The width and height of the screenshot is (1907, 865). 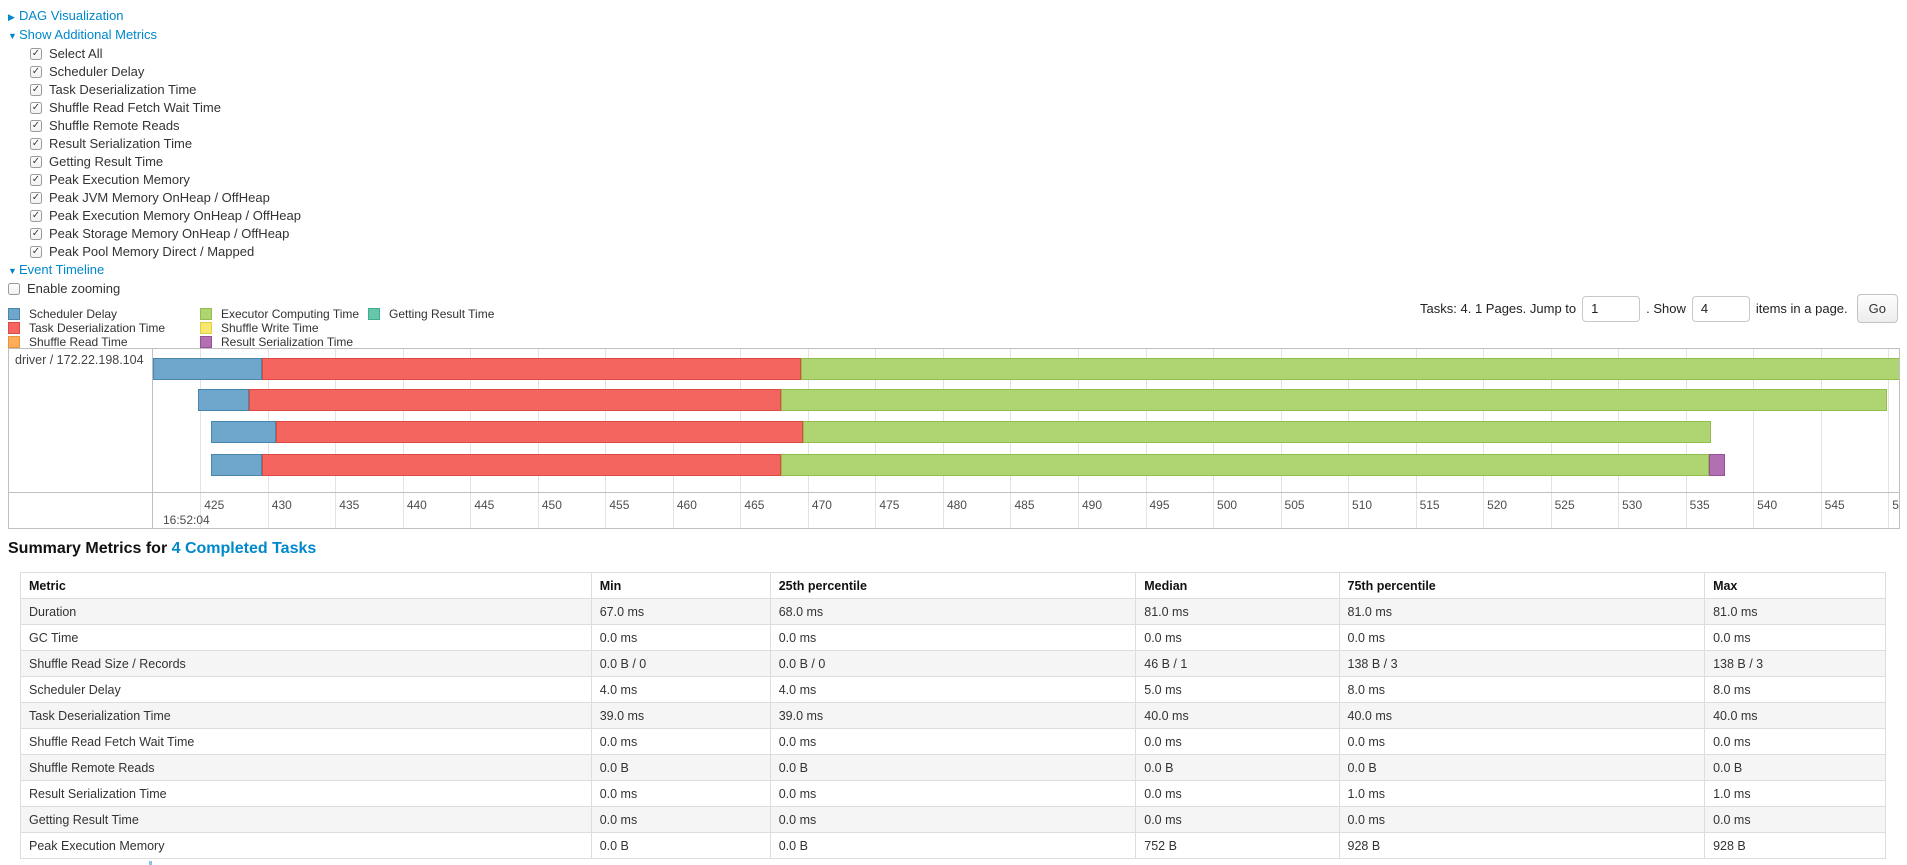 What do you see at coordinates (73, 314) in the screenshot?
I see `legend-label: Scheduler Delay` at bounding box center [73, 314].